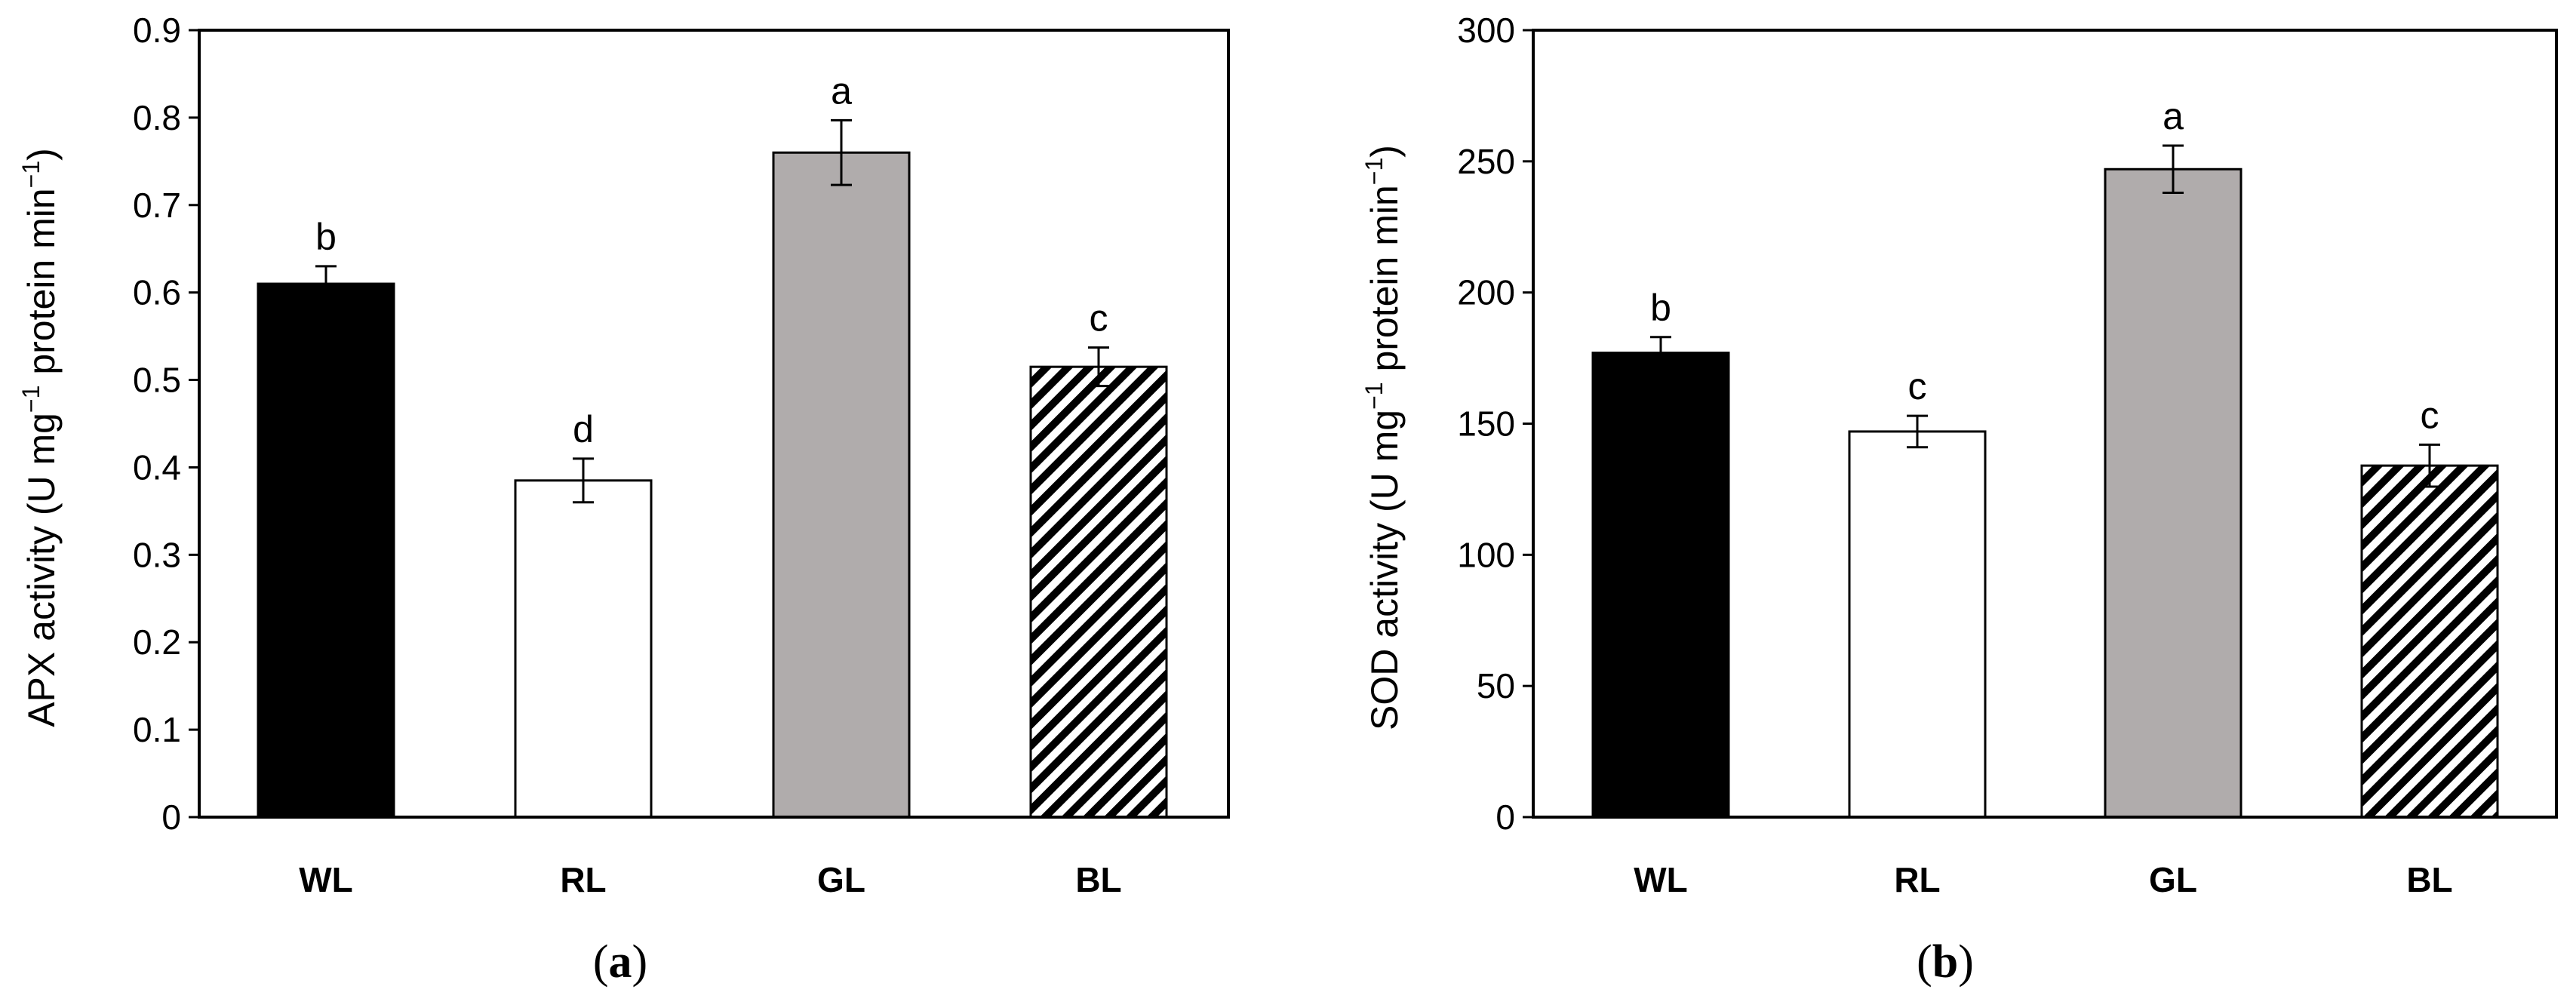 The height and width of the screenshot is (1008, 2576). Describe the element at coordinates (2173, 116) in the screenshot. I see `sod-sig-letter-gl: a` at that location.